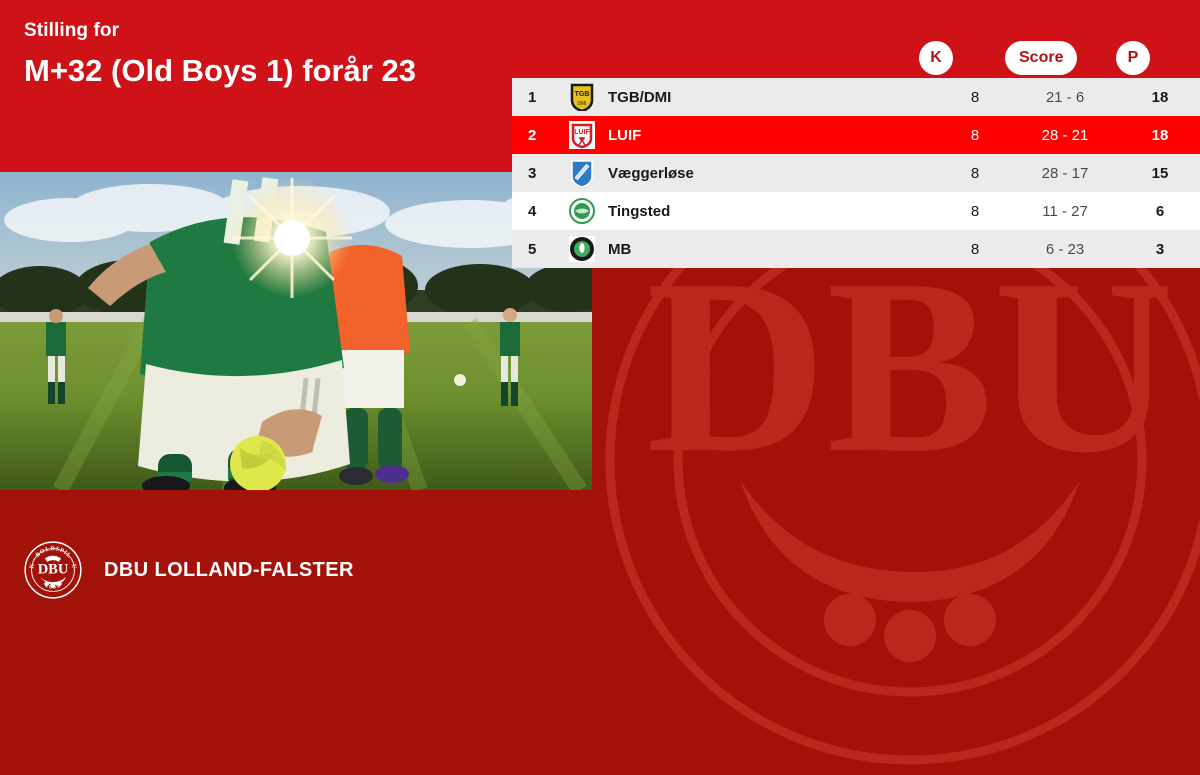  What do you see at coordinates (639, 211) in the screenshot?
I see `row-team-name: Tingsted` at bounding box center [639, 211].